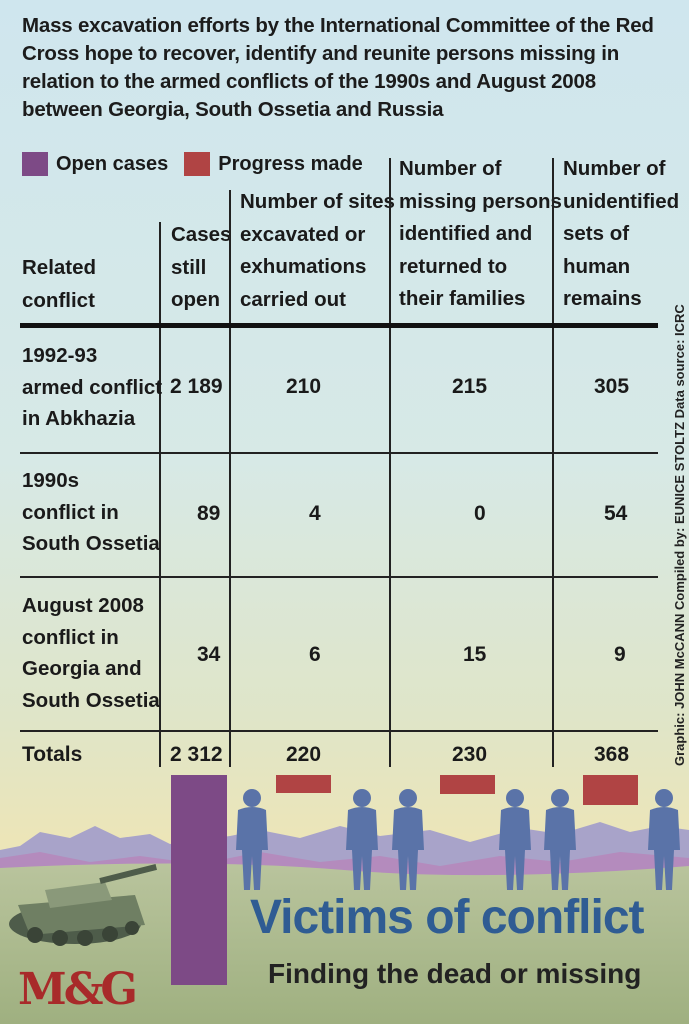 The width and height of the screenshot is (689, 1024). Describe the element at coordinates (453, 266) in the screenshot. I see `header-line: returned to` at that location.